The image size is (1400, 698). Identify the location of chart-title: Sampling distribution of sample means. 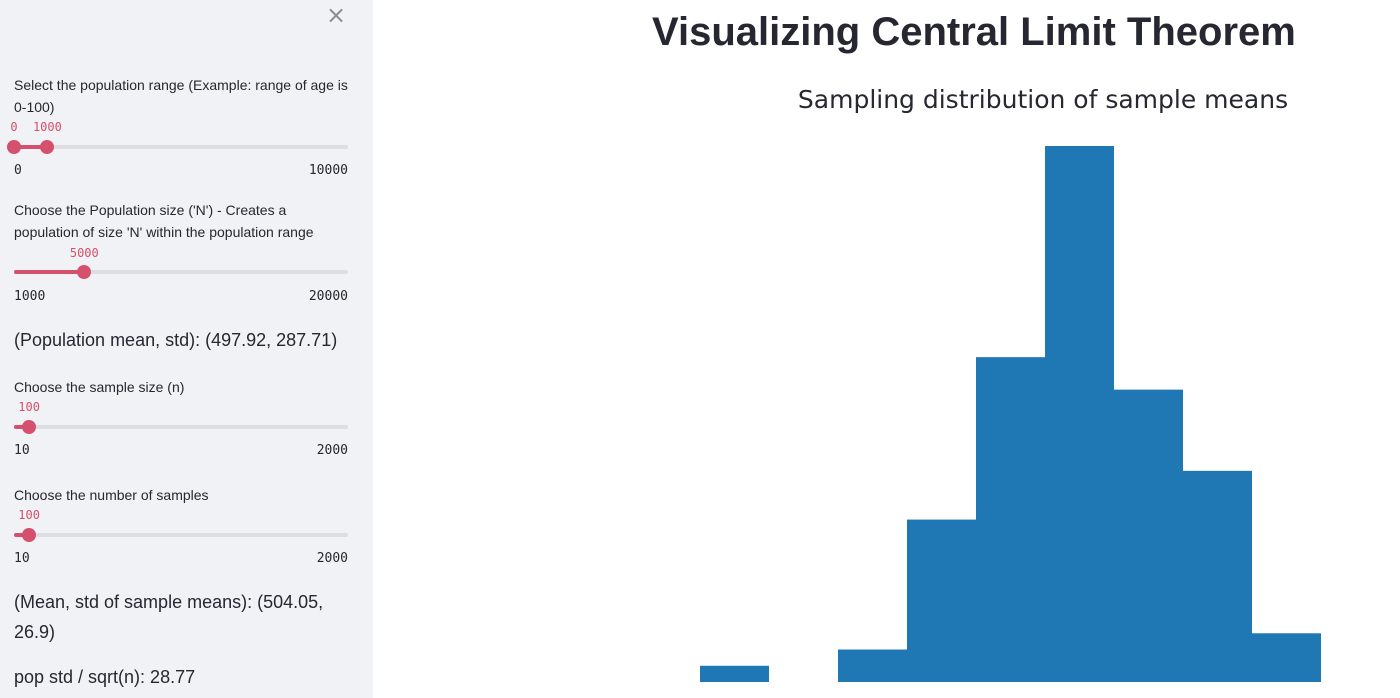
(1043, 99).